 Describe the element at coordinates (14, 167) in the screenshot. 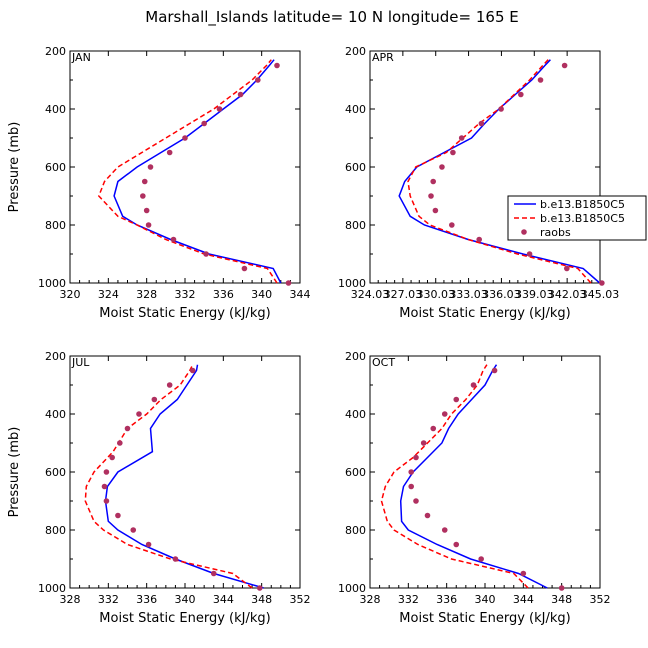

I see `y-axis-label: Pressure (mb)` at that location.